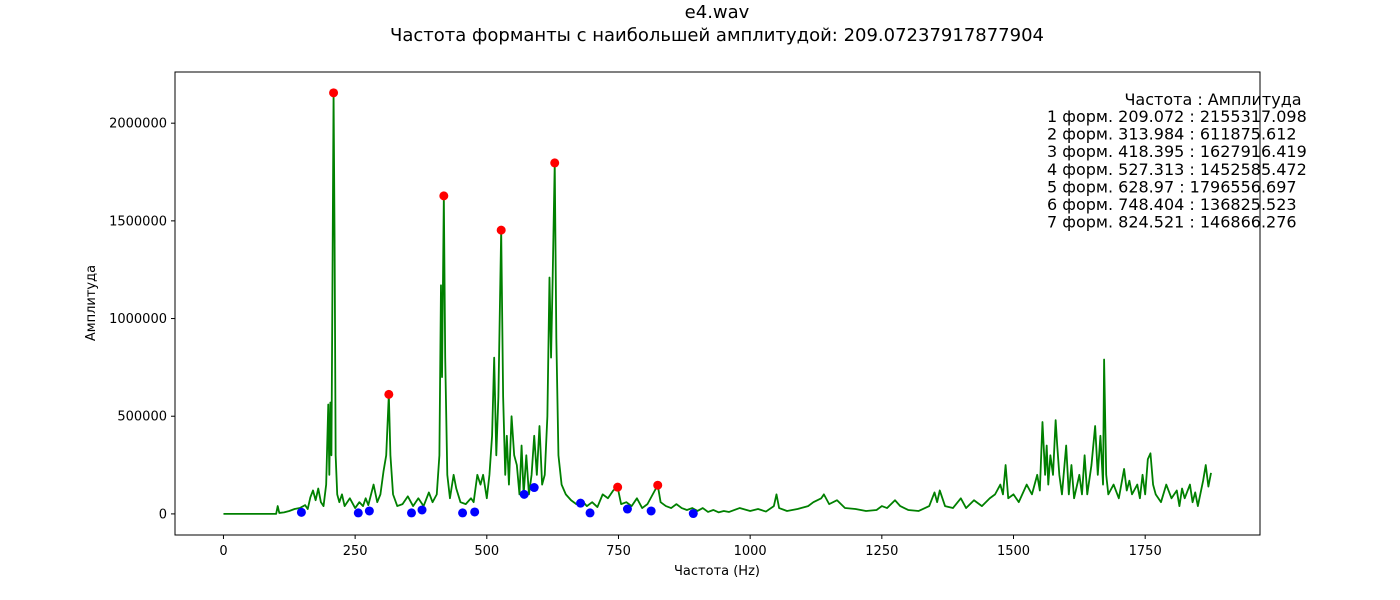 The width and height of the screenshot is (1400, 600). Describe the element at coordinates (1013, 551) in the screenshot. I see `x-tick-label: 1500` at that location.